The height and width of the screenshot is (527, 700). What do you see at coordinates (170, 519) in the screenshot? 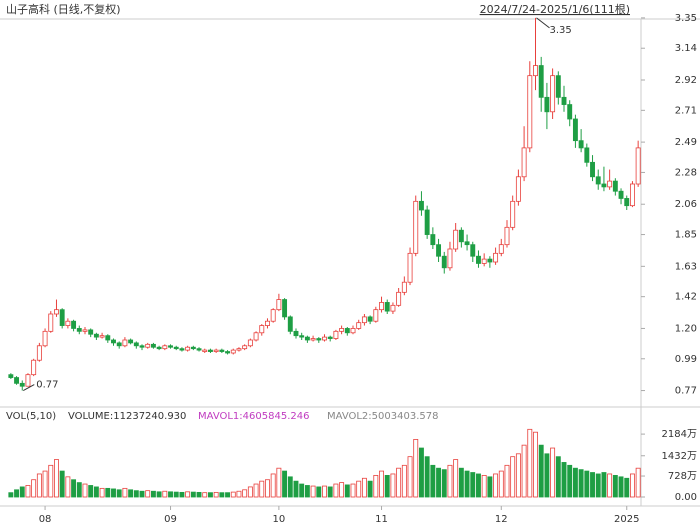
I see `x-tick-label: 09` at bounding box center [170, 519].